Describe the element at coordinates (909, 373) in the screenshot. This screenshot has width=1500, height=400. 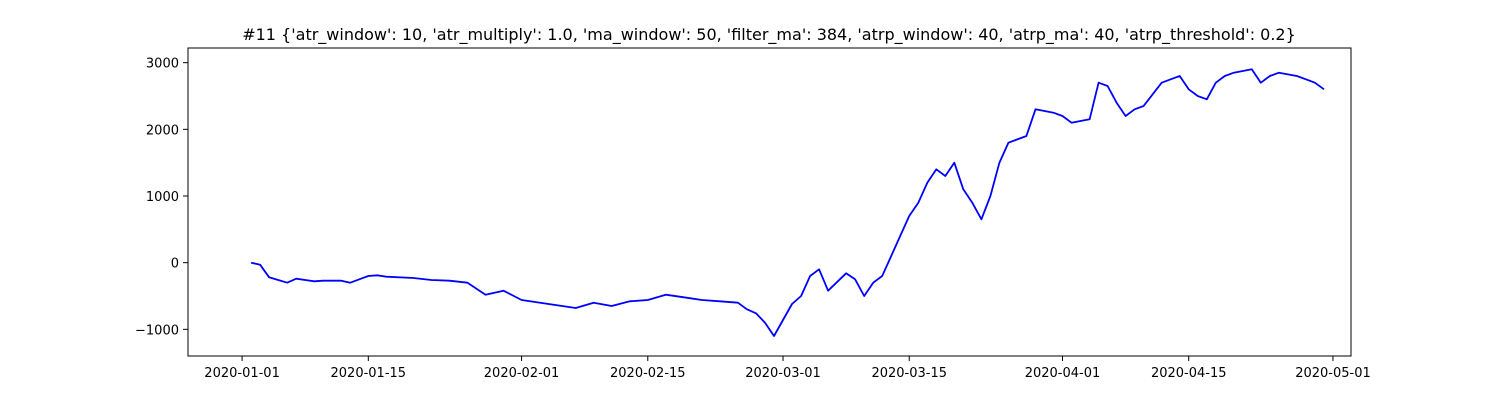
I see `x-tick-label: 2020-03-15` at that location.